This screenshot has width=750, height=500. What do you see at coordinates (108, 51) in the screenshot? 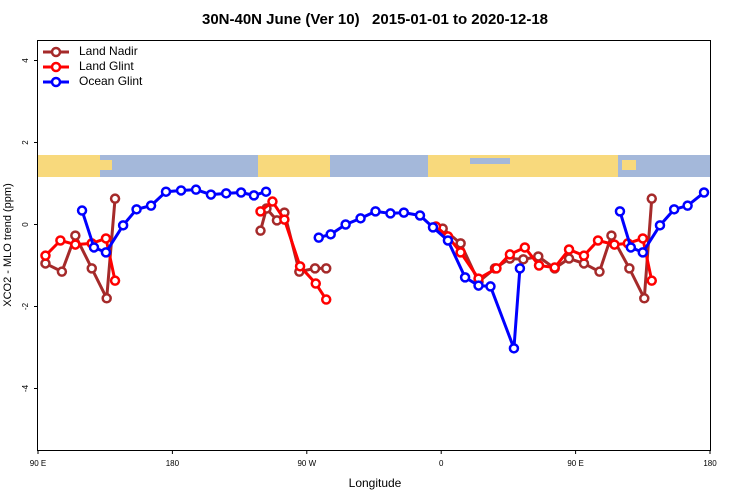
I see `legend-label: Land Nadir` at bounding box center [108, 51].